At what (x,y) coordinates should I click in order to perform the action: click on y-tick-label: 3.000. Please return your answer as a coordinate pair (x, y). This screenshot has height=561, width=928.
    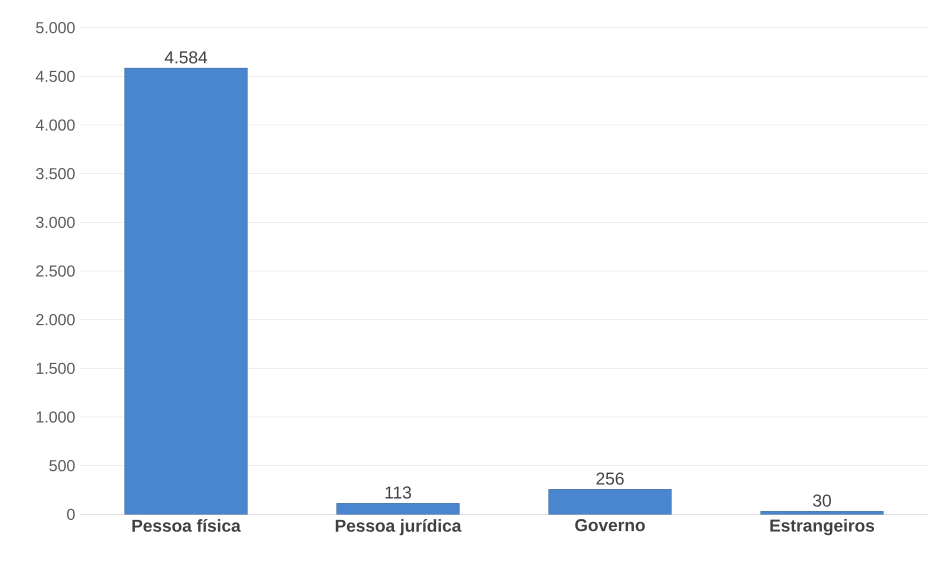
    Looking at the image, I should click on (55, 222).